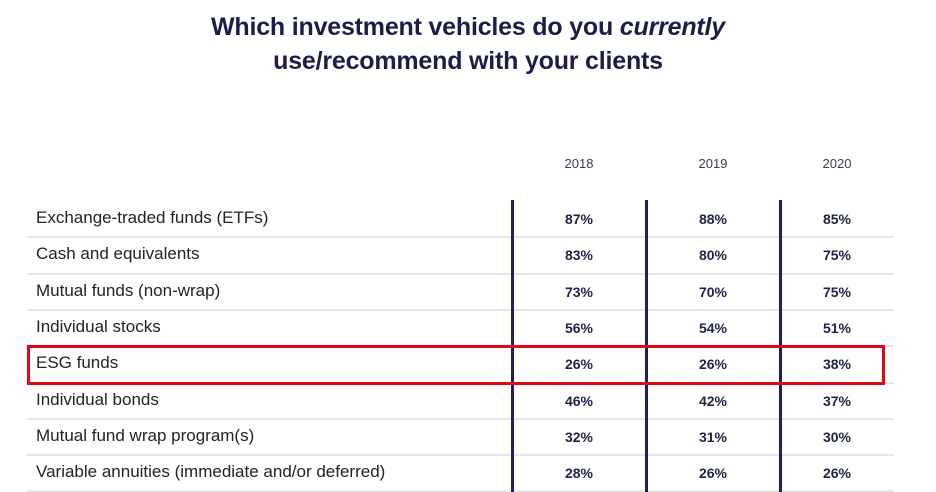 This screenshot has width=936, height=492. I want to click on cell-value-2018: 46%, so click(579, 401).